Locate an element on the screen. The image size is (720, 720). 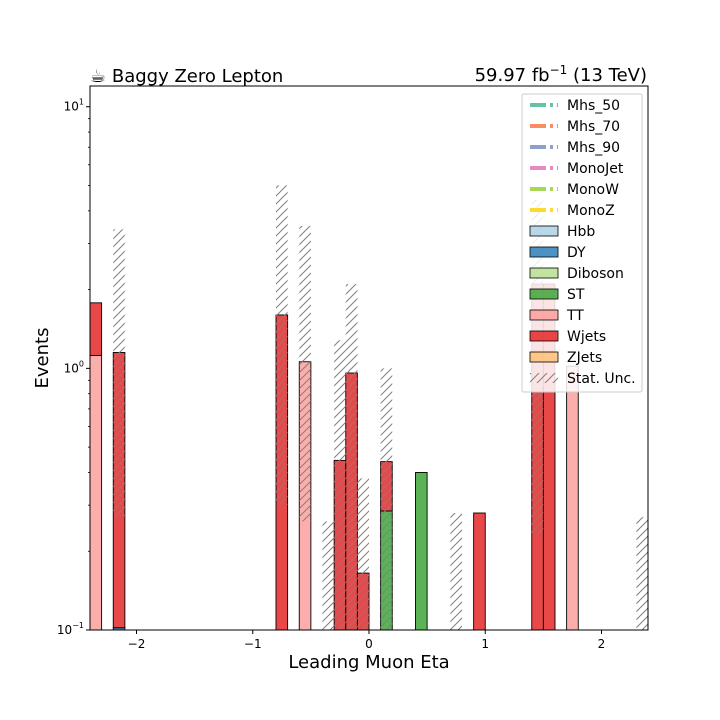
chart-title: ☕ Baggy Zero Lepton is located at coordinates (186, 76).